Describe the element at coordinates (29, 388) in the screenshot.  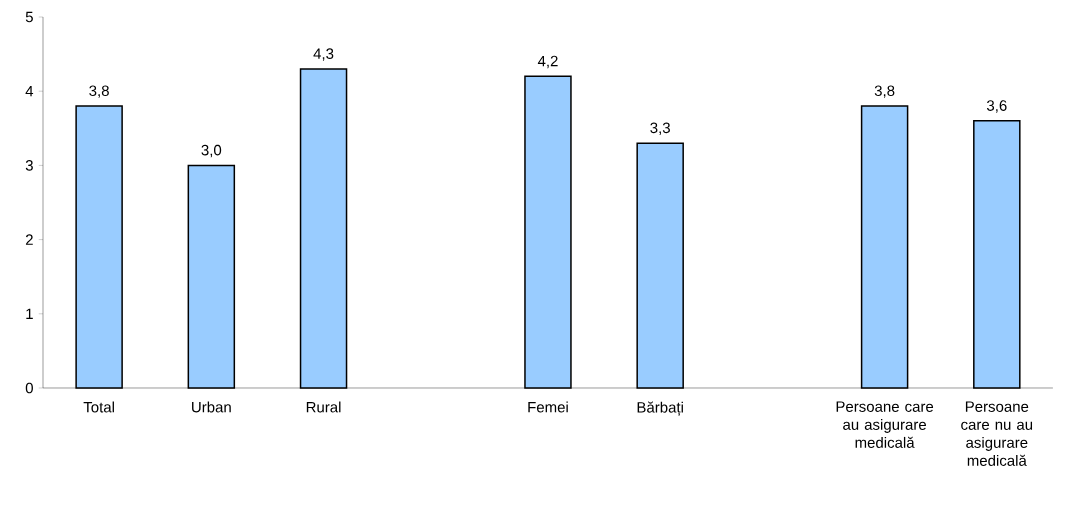
I see `y-tick-label: 0` at that location.